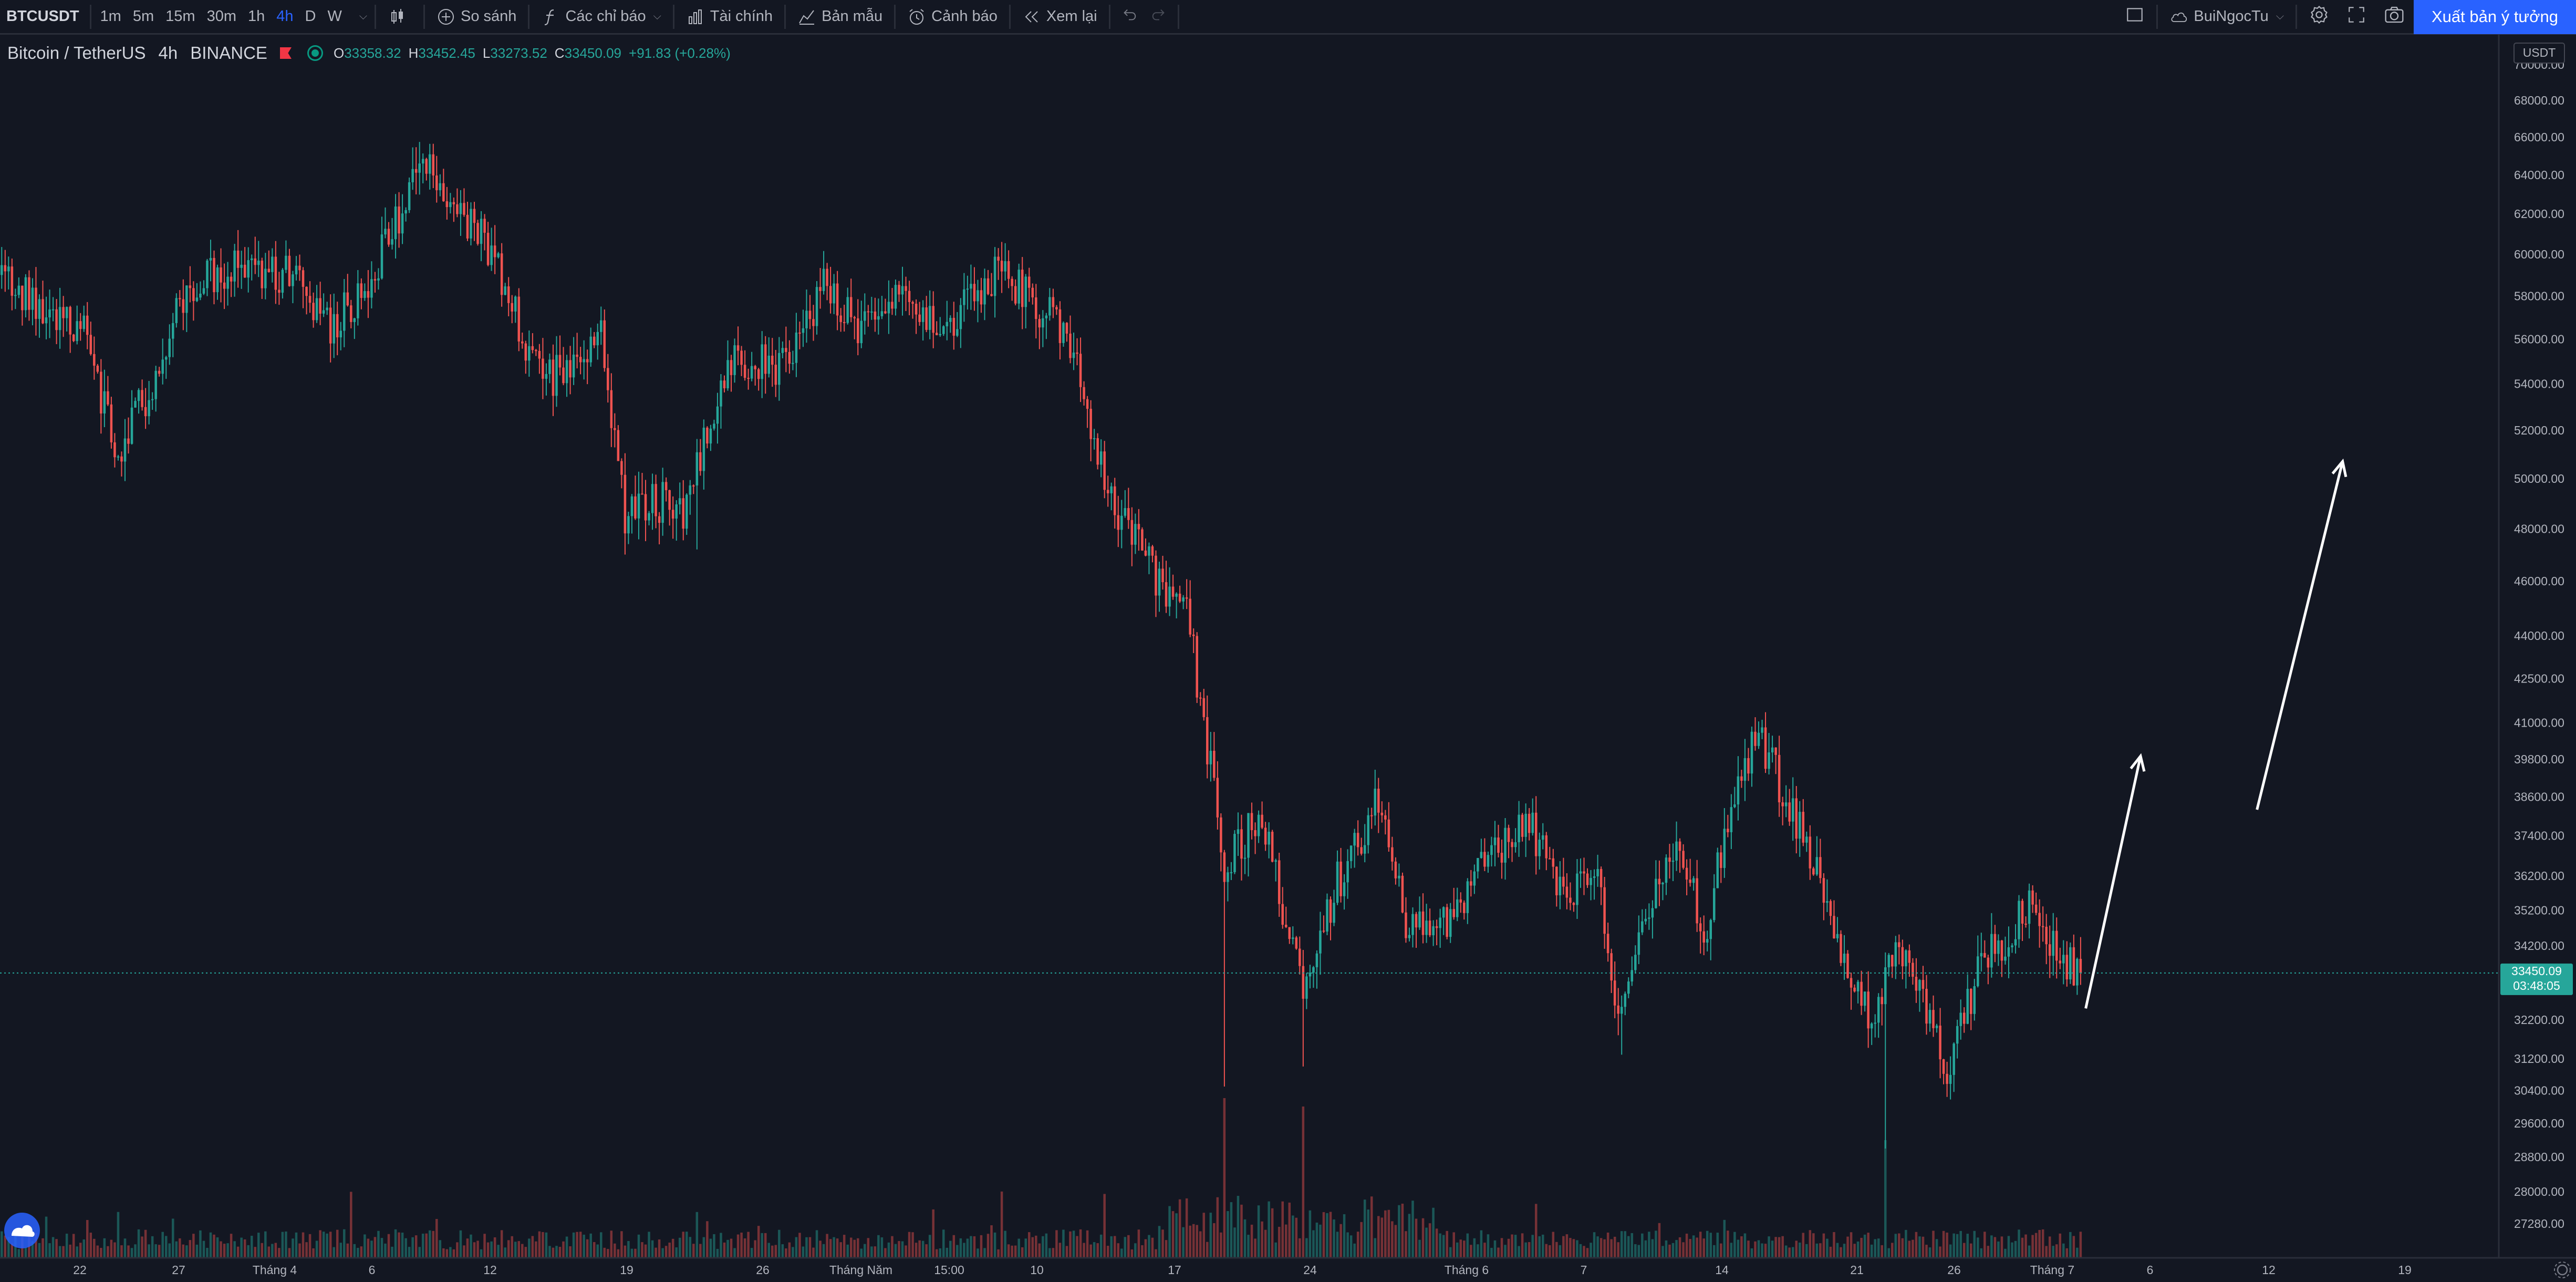  What do you see at coordinates (2562, 1270) in the screenshot?
I see `axis-settings-icon` at bounding box center [2562, 1270].